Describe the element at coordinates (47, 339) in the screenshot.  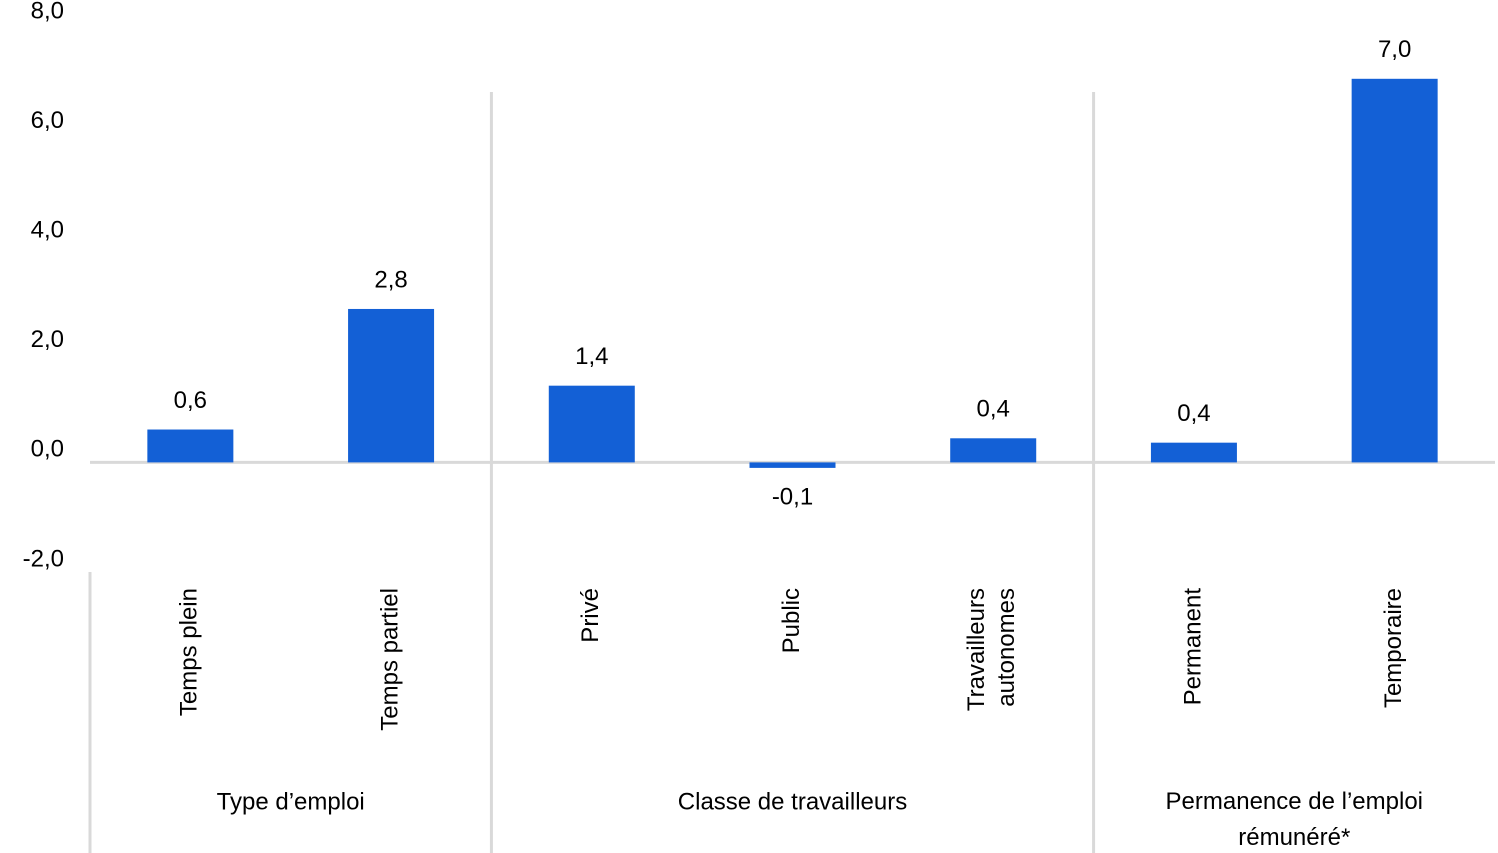
I see `y-tick-label: 2,0` at that location.